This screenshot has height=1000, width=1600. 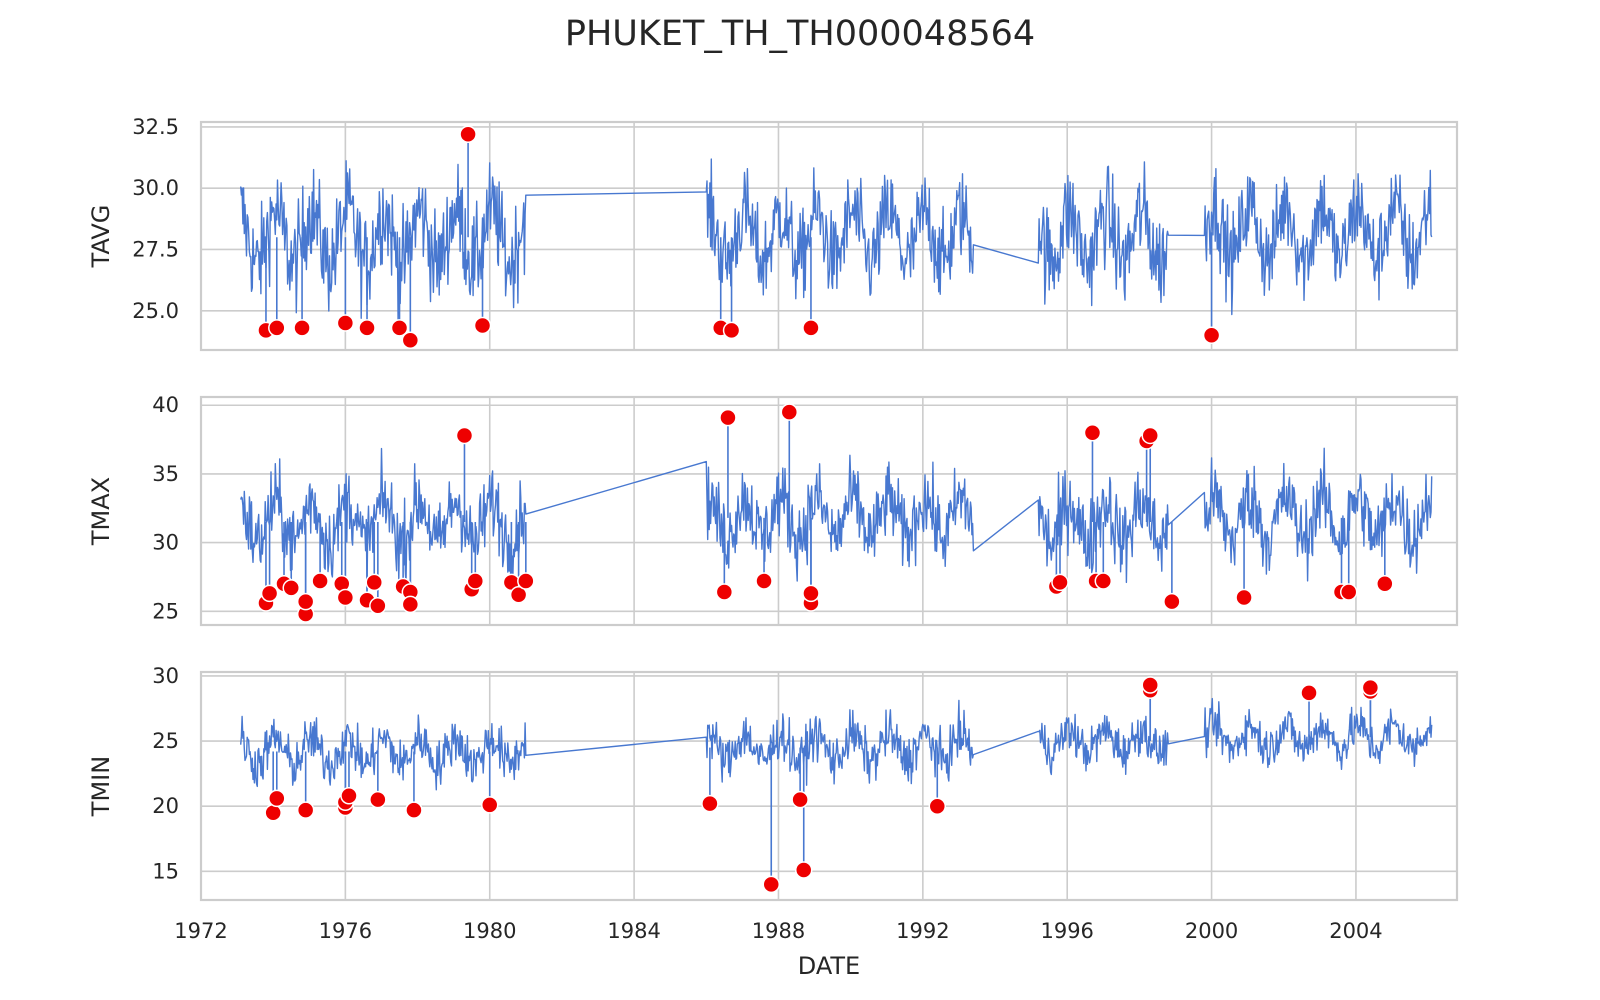 I want to click on y-tick-label: 15, so click(x=165, y=871).